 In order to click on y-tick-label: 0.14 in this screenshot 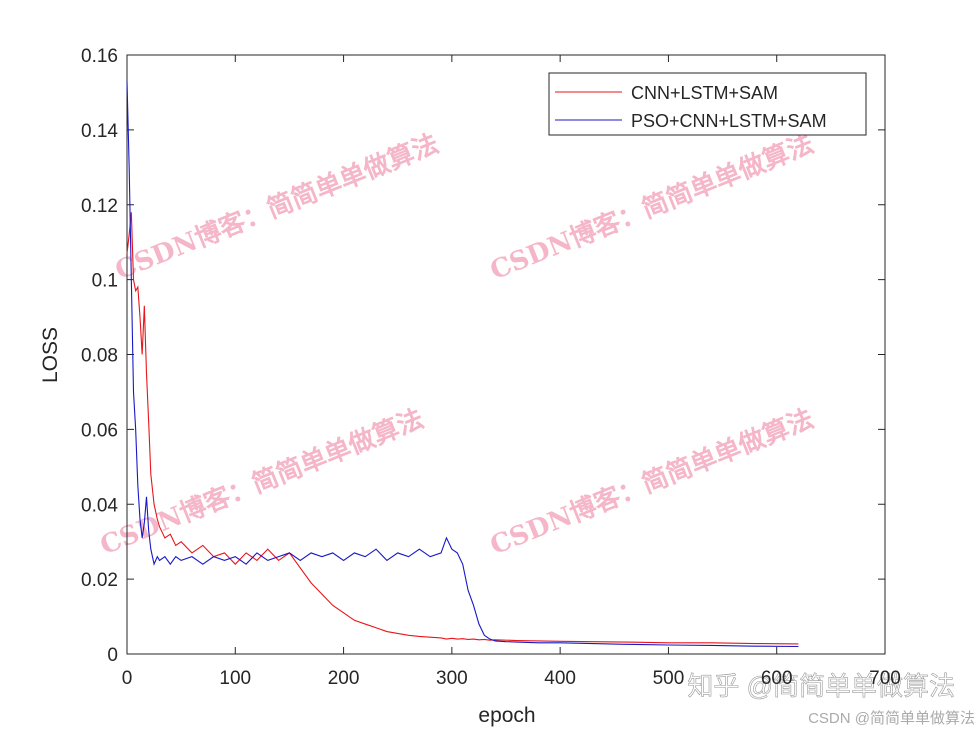, I will do `click(99, 131)`.